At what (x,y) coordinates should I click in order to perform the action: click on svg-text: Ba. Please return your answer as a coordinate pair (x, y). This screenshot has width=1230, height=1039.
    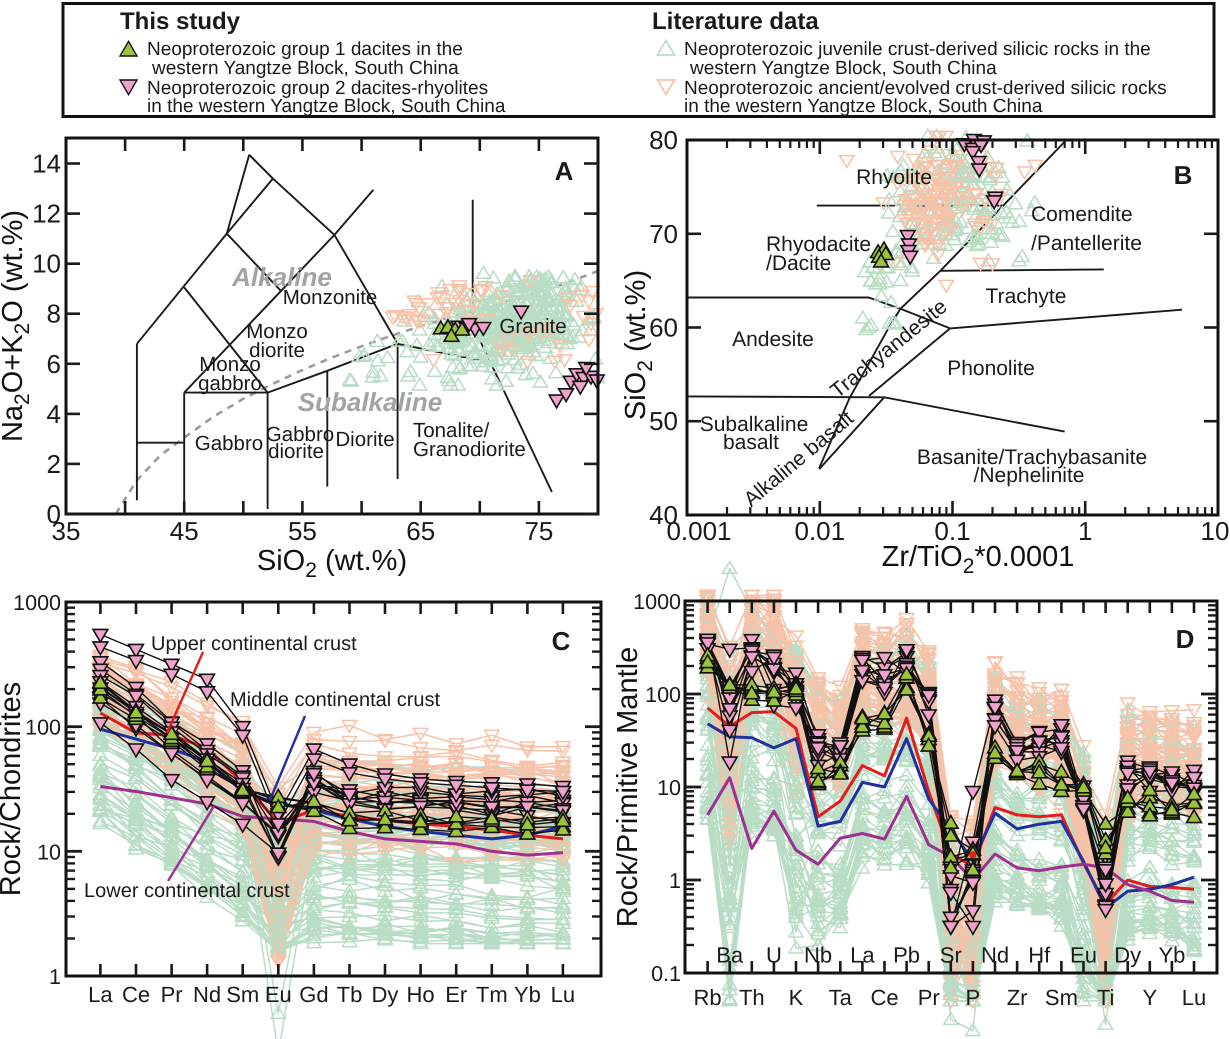
    Looking at the image, I should click on (730, 955).